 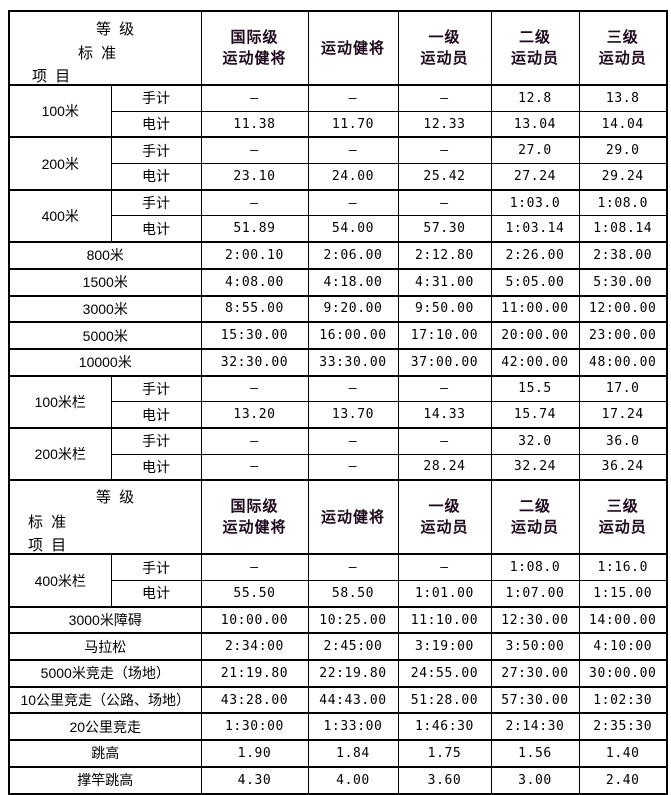 What do you see at coordinates (535, 308) in the screenshot?
I see `value-cell: 11:00.00` at bounding box center [535, 308].